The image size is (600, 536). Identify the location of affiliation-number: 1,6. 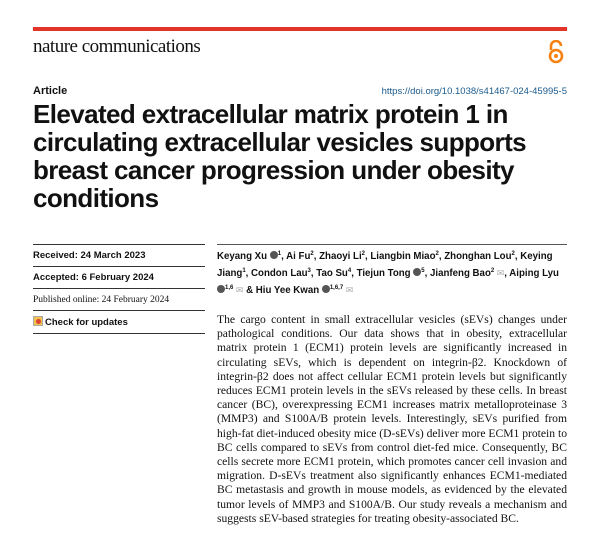
(229, 287).